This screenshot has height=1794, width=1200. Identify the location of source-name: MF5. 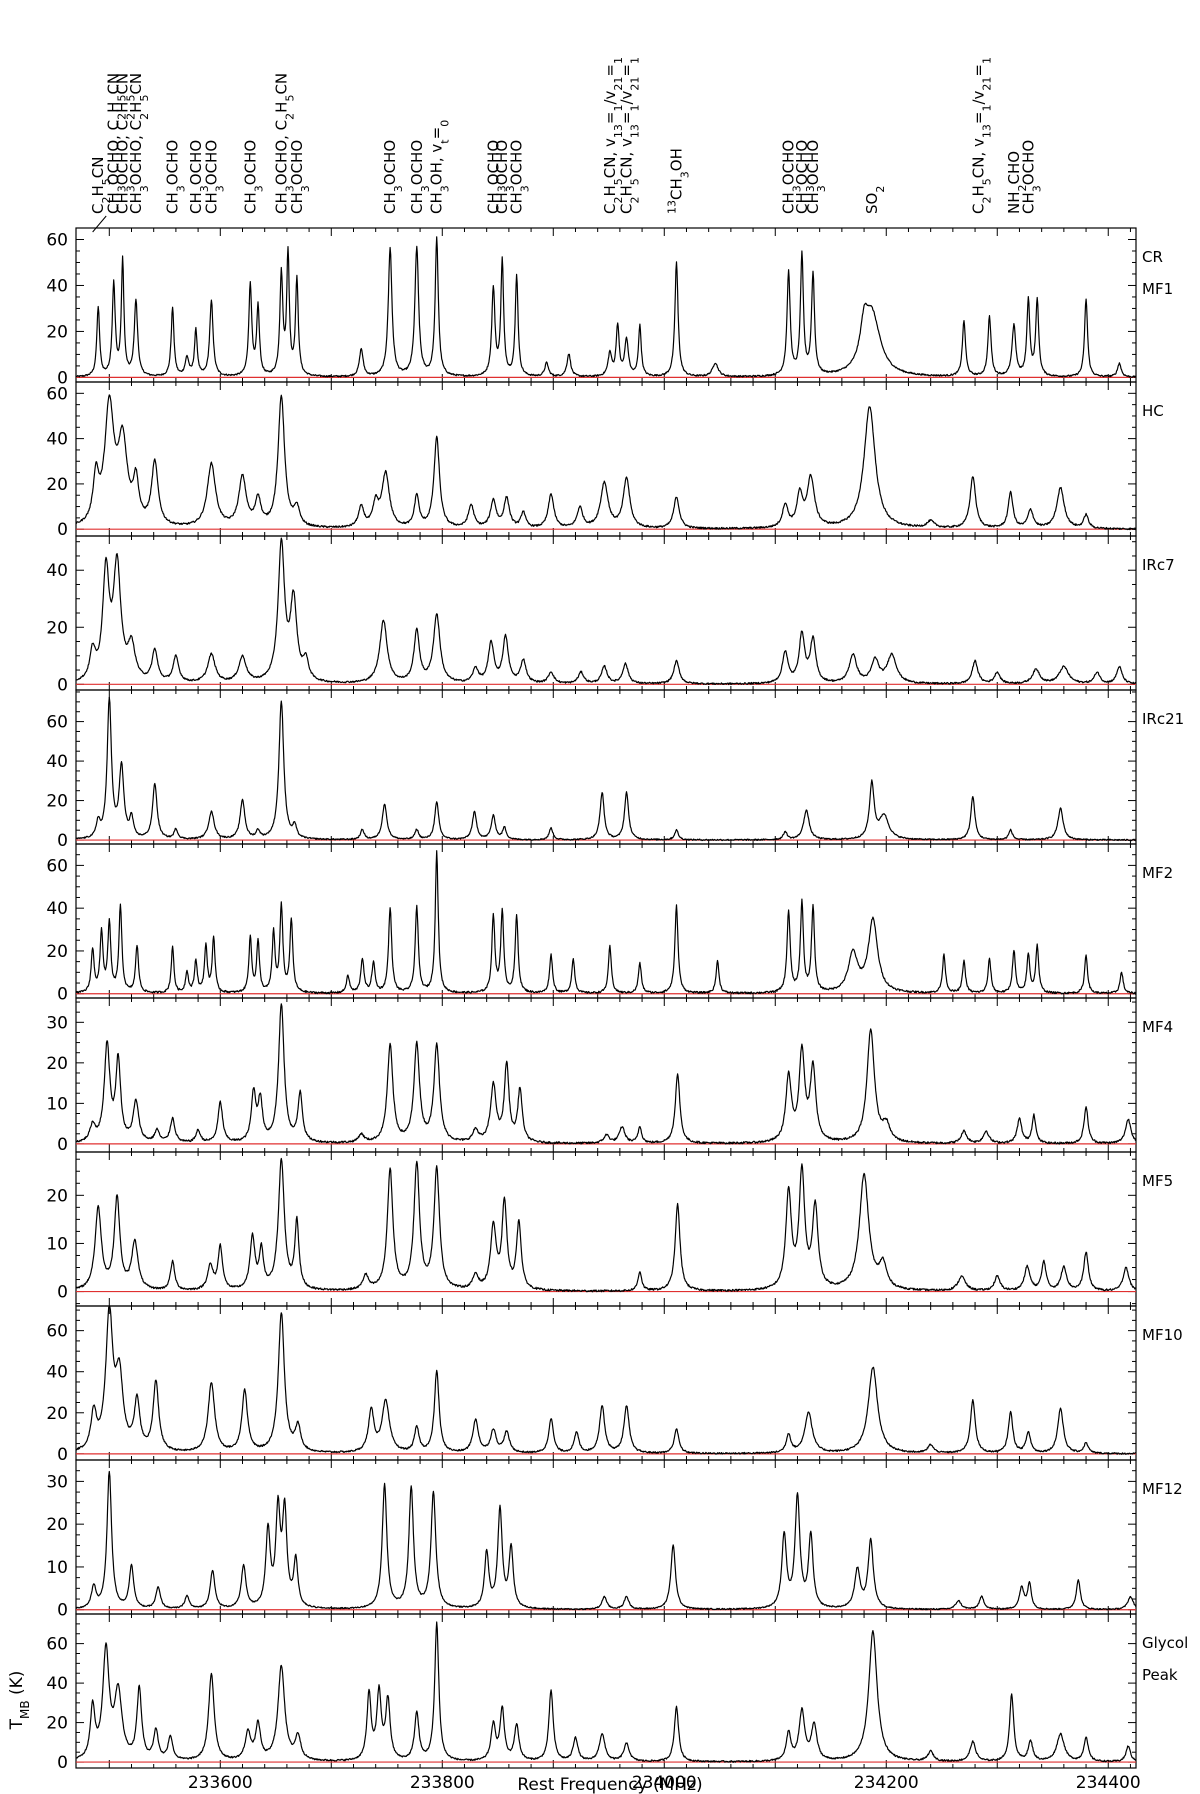
(1157, 1181).